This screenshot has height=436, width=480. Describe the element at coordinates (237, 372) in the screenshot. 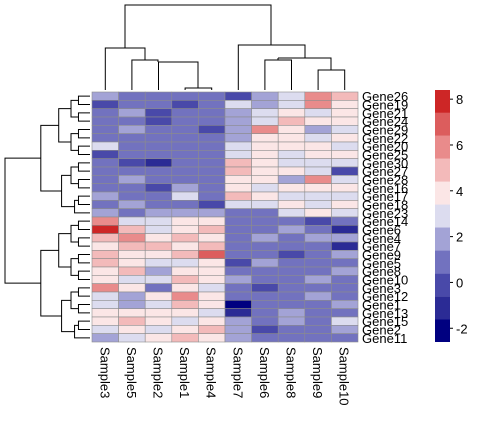

I see `column-label: Sample7` at that location.